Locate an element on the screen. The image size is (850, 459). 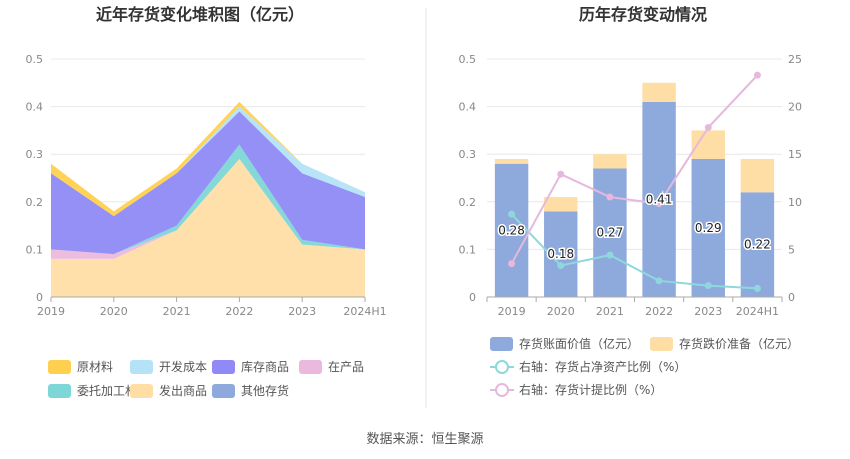
right-y-tick-label: 0.2 is located at coordinates (468, 202).